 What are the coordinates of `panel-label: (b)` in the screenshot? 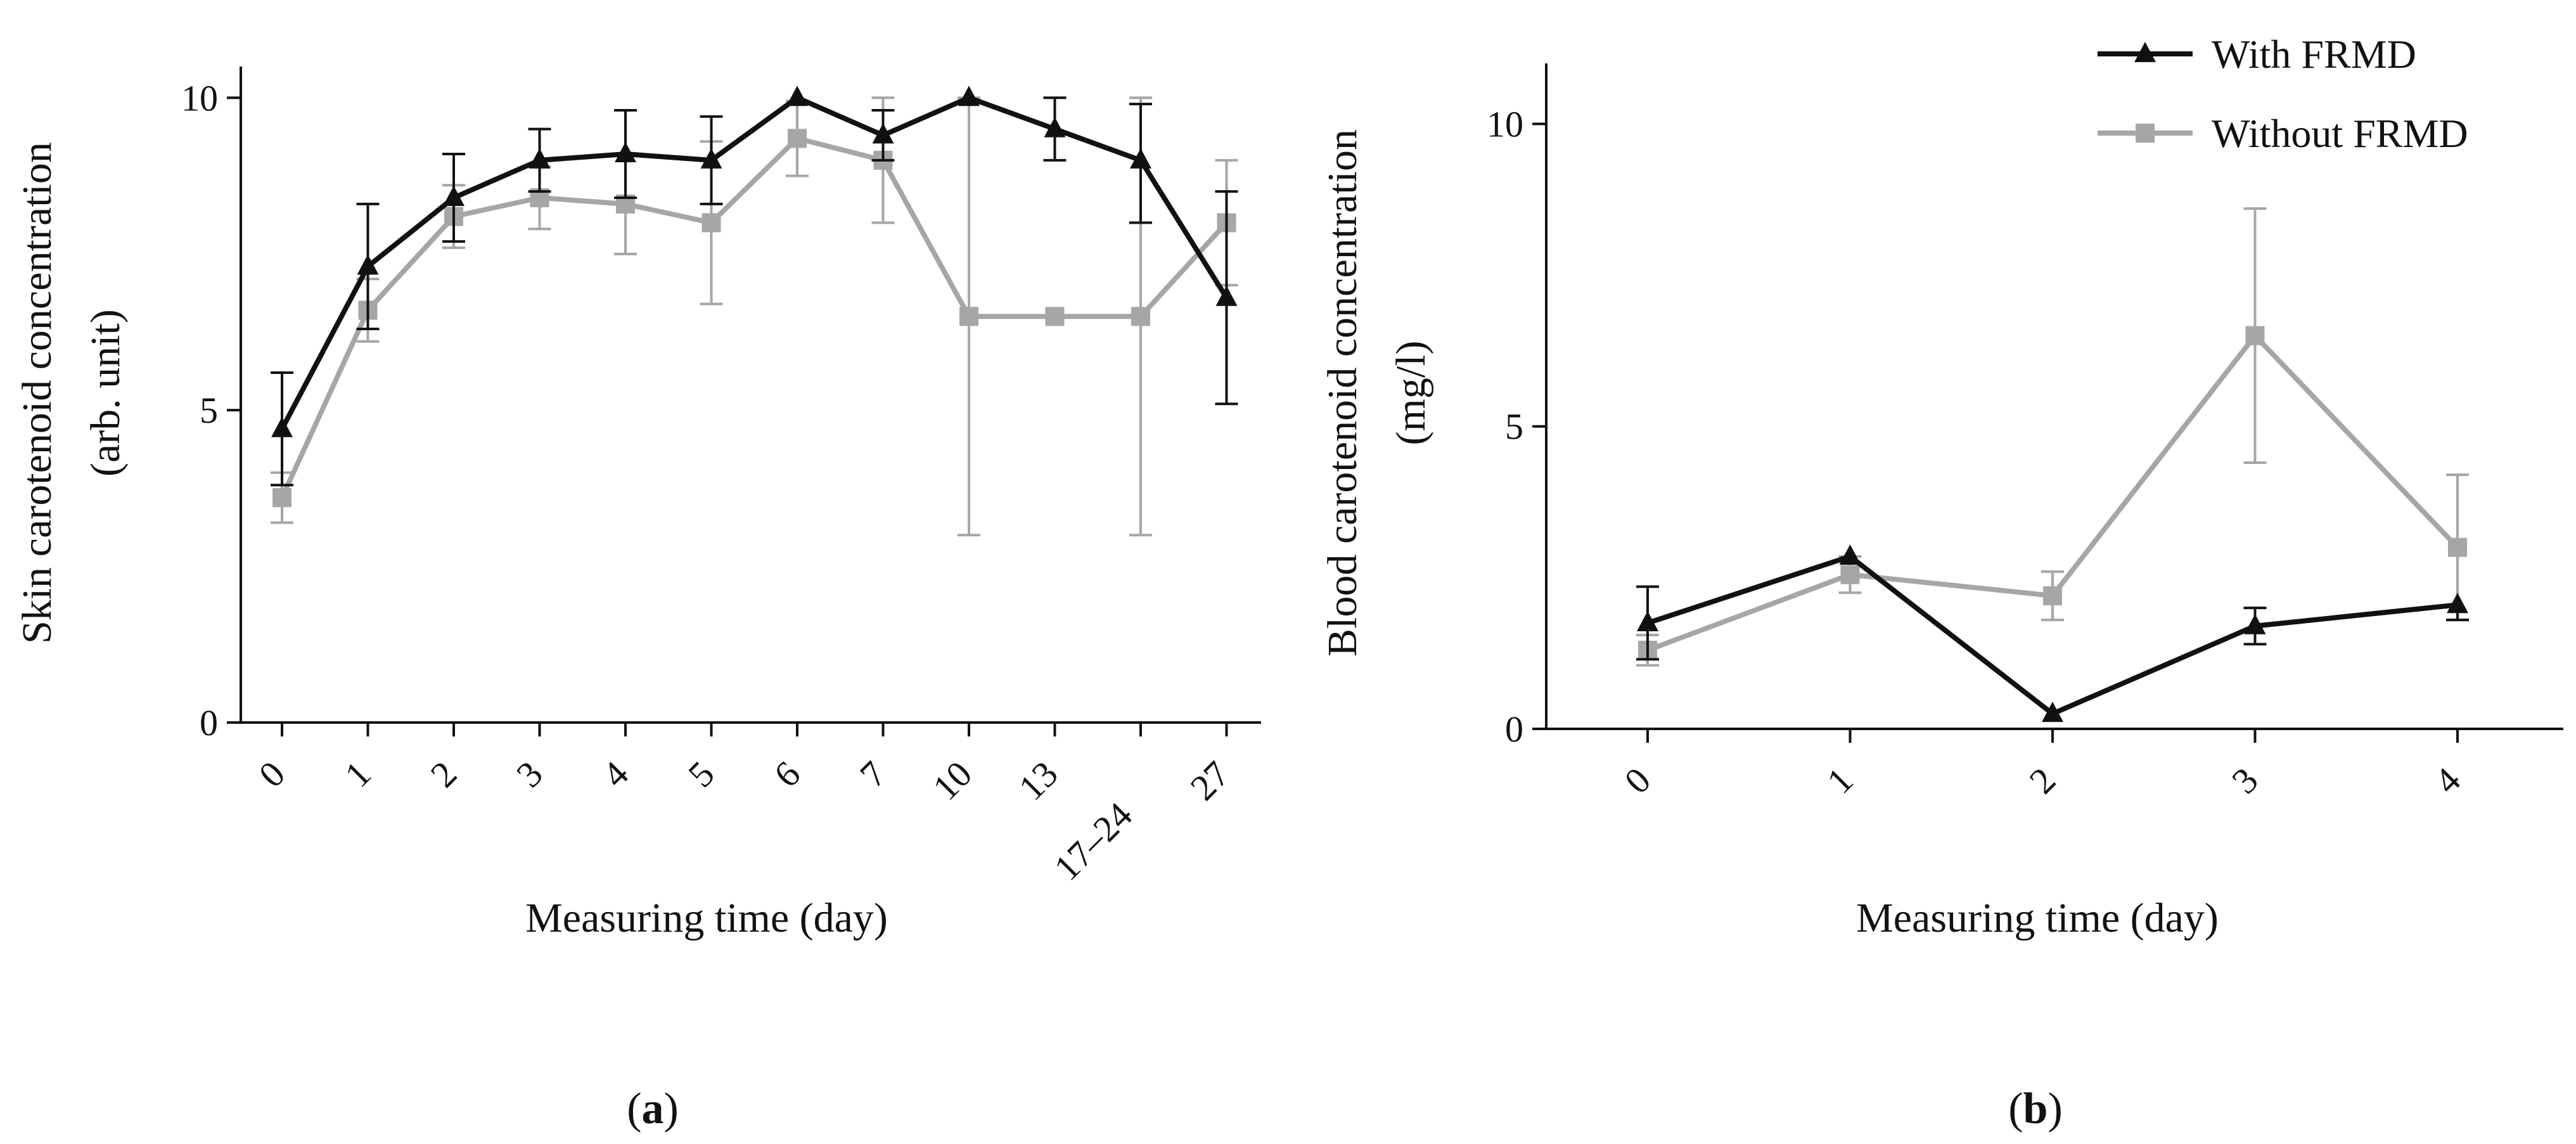 It's located at (2035, 1108).